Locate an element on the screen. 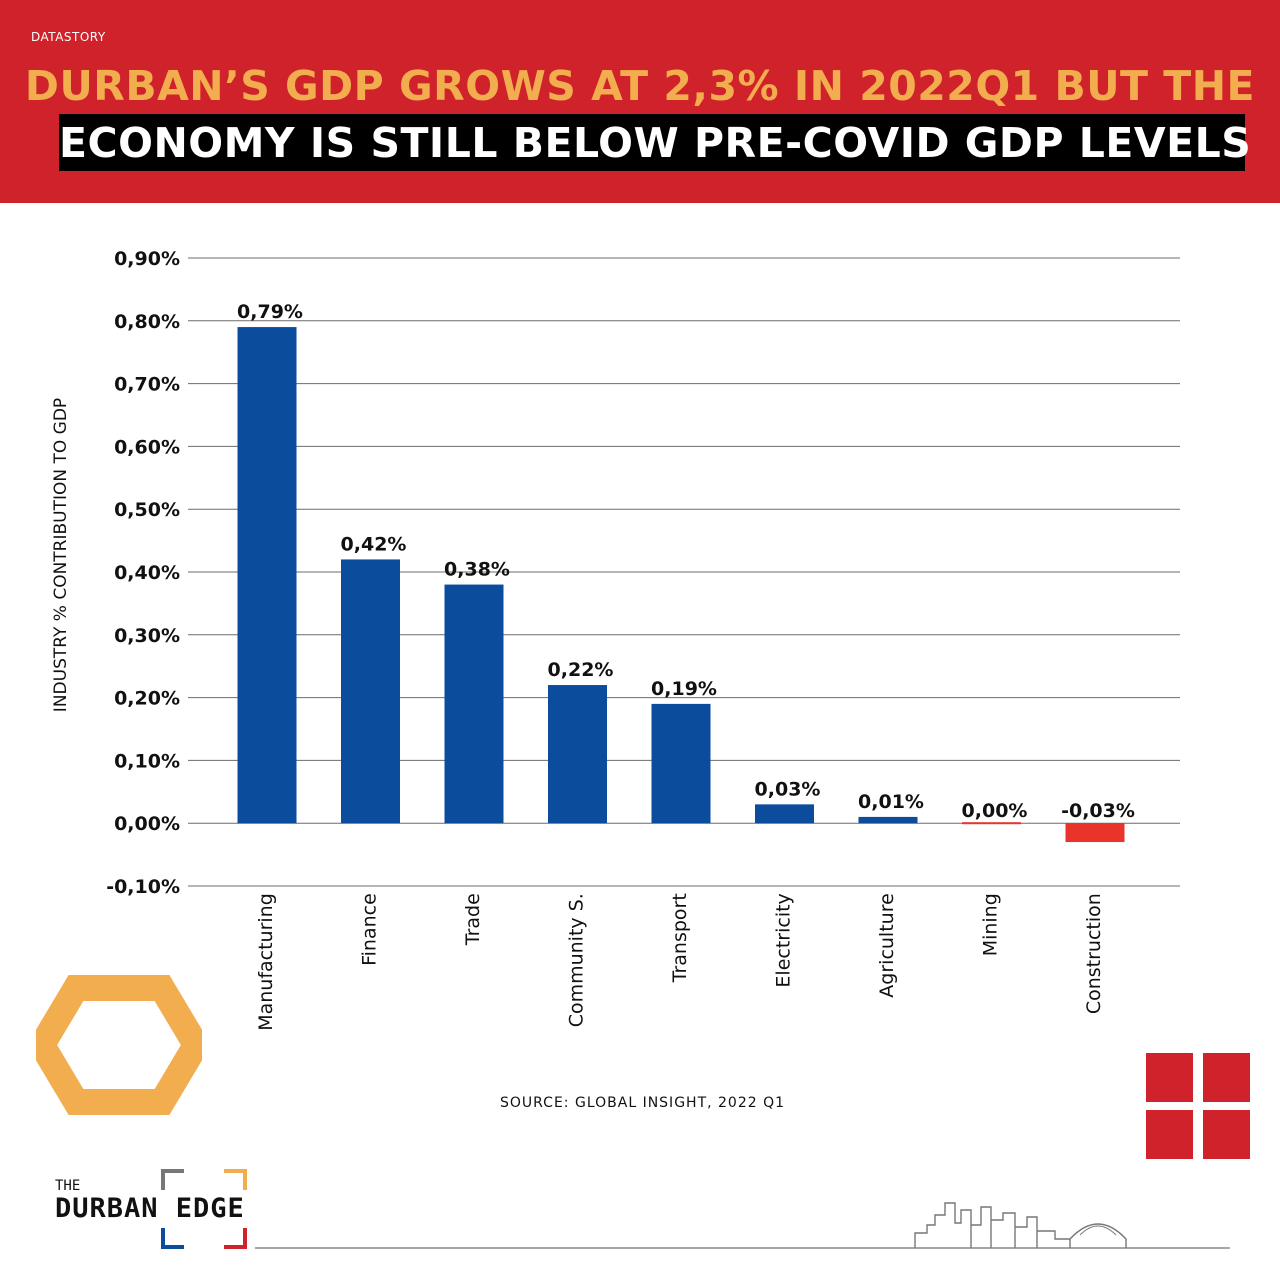 The width and height of the screenshot is (1280, 1280). y-tick-label: 0,10% is located at coordinates (147, 761).